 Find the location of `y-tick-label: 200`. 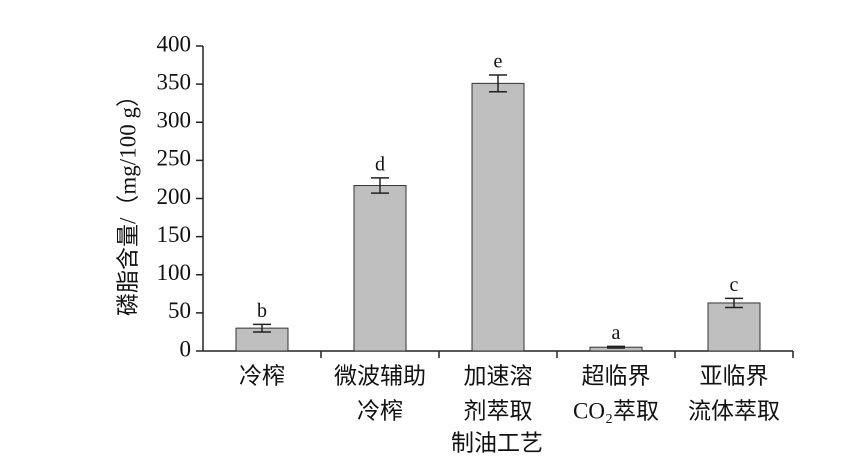

y-tick-label: 200 is located at coordinates (174, 196).